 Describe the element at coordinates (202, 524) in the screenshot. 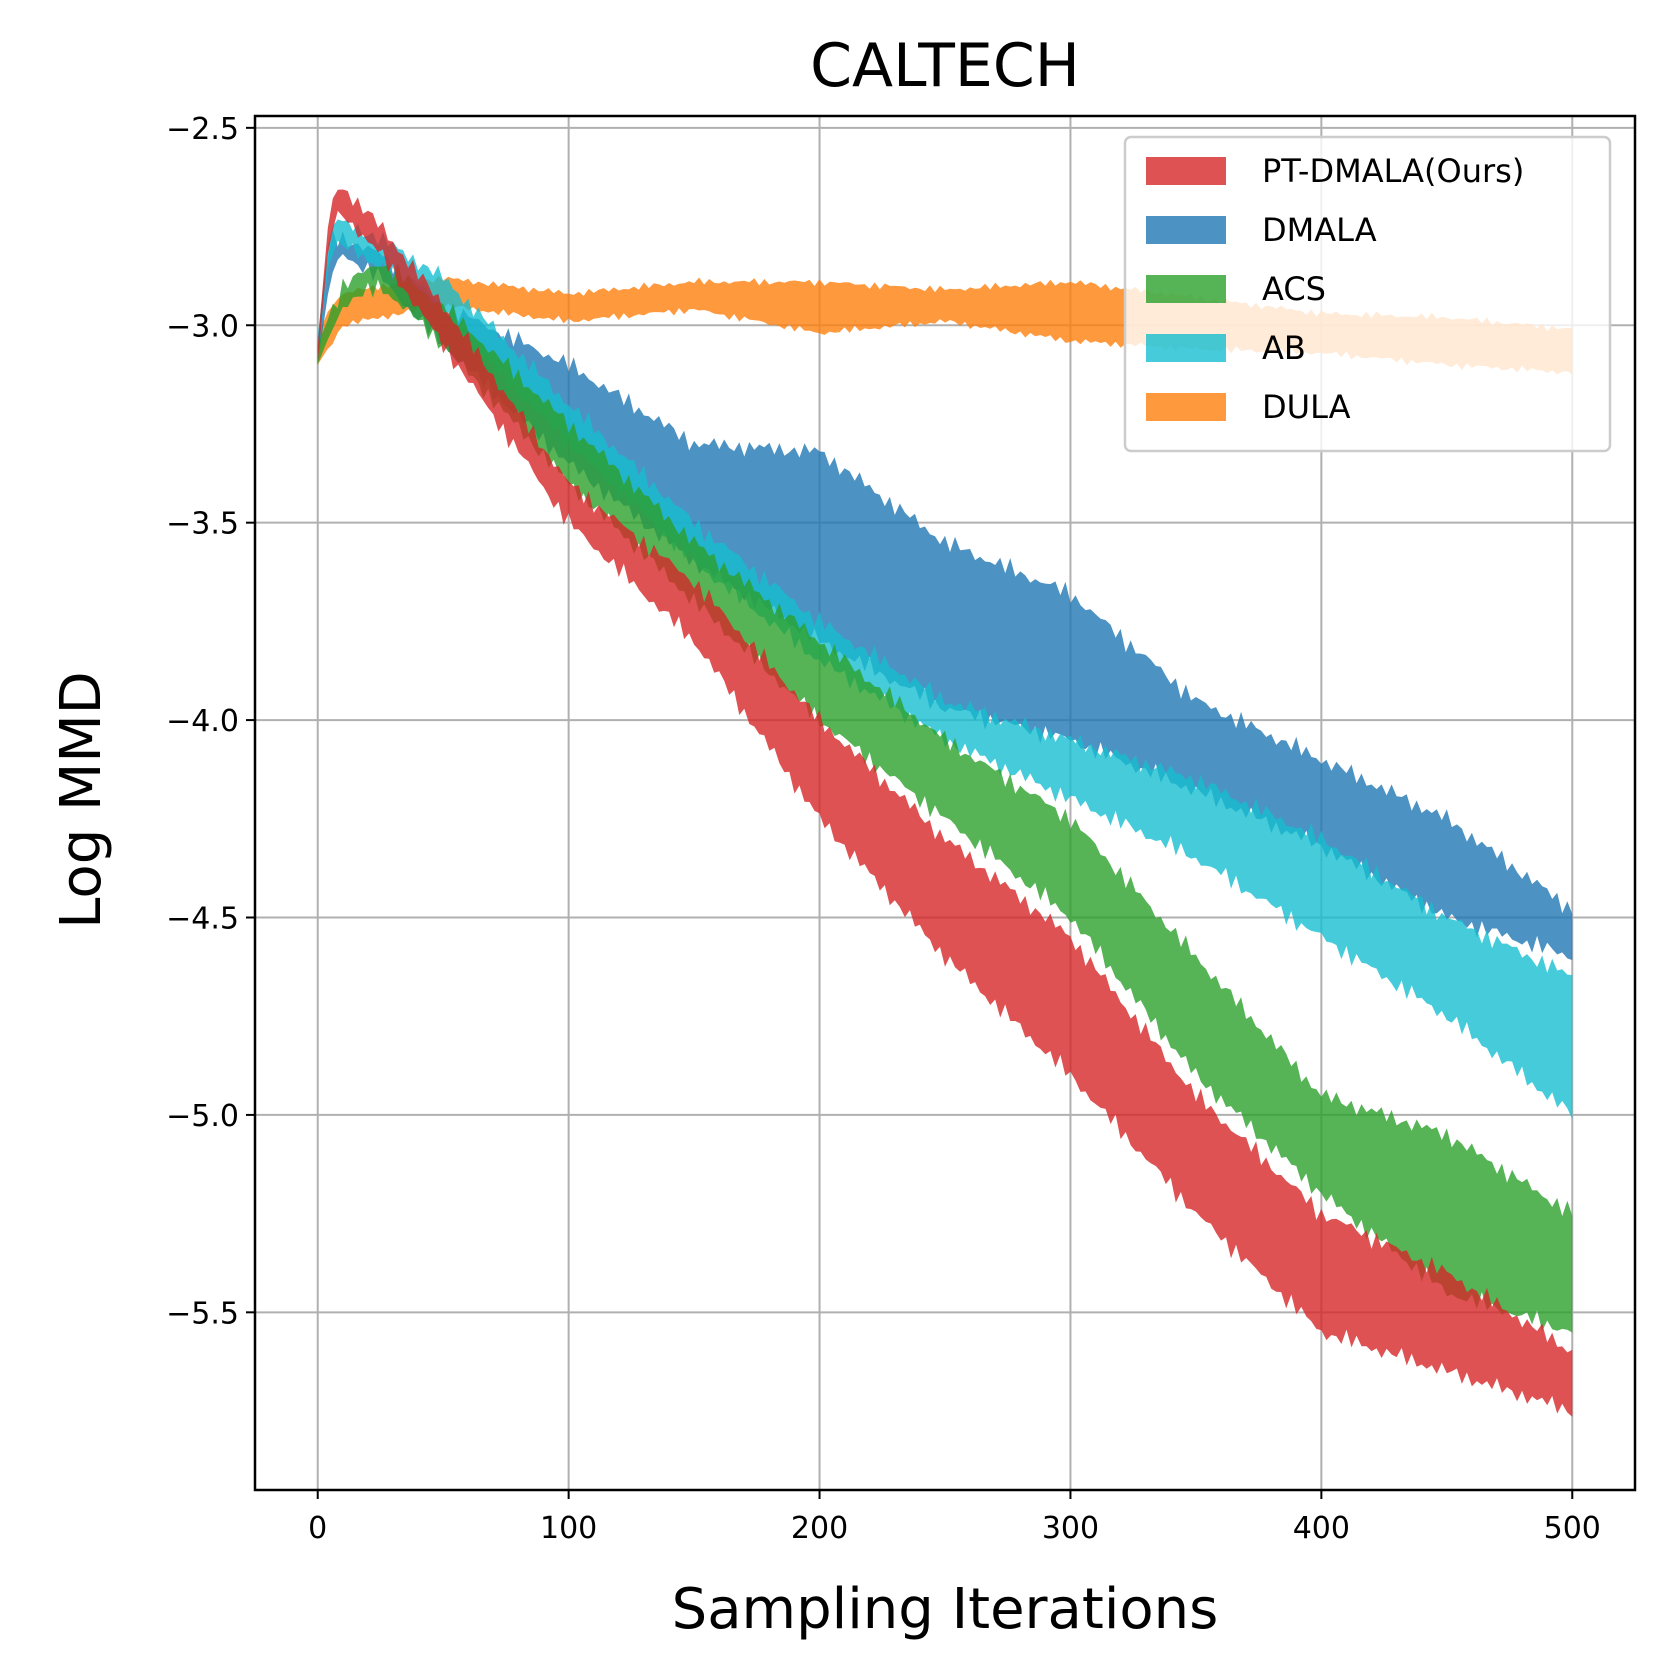

I see `y-tick-label: −3.5` at that location.